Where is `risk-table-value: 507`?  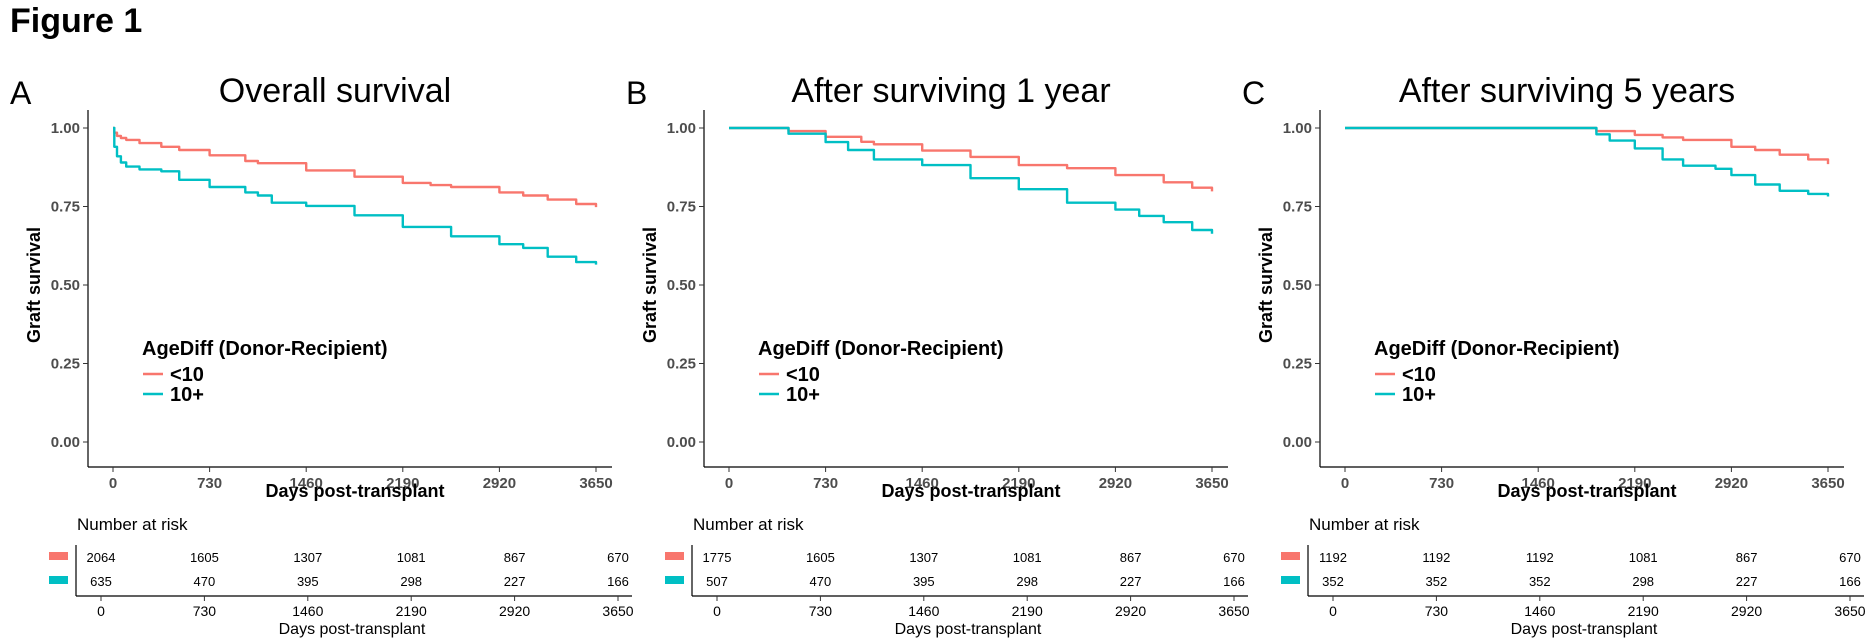 risk-table-value: 507 is located at coordinates (717, 581).